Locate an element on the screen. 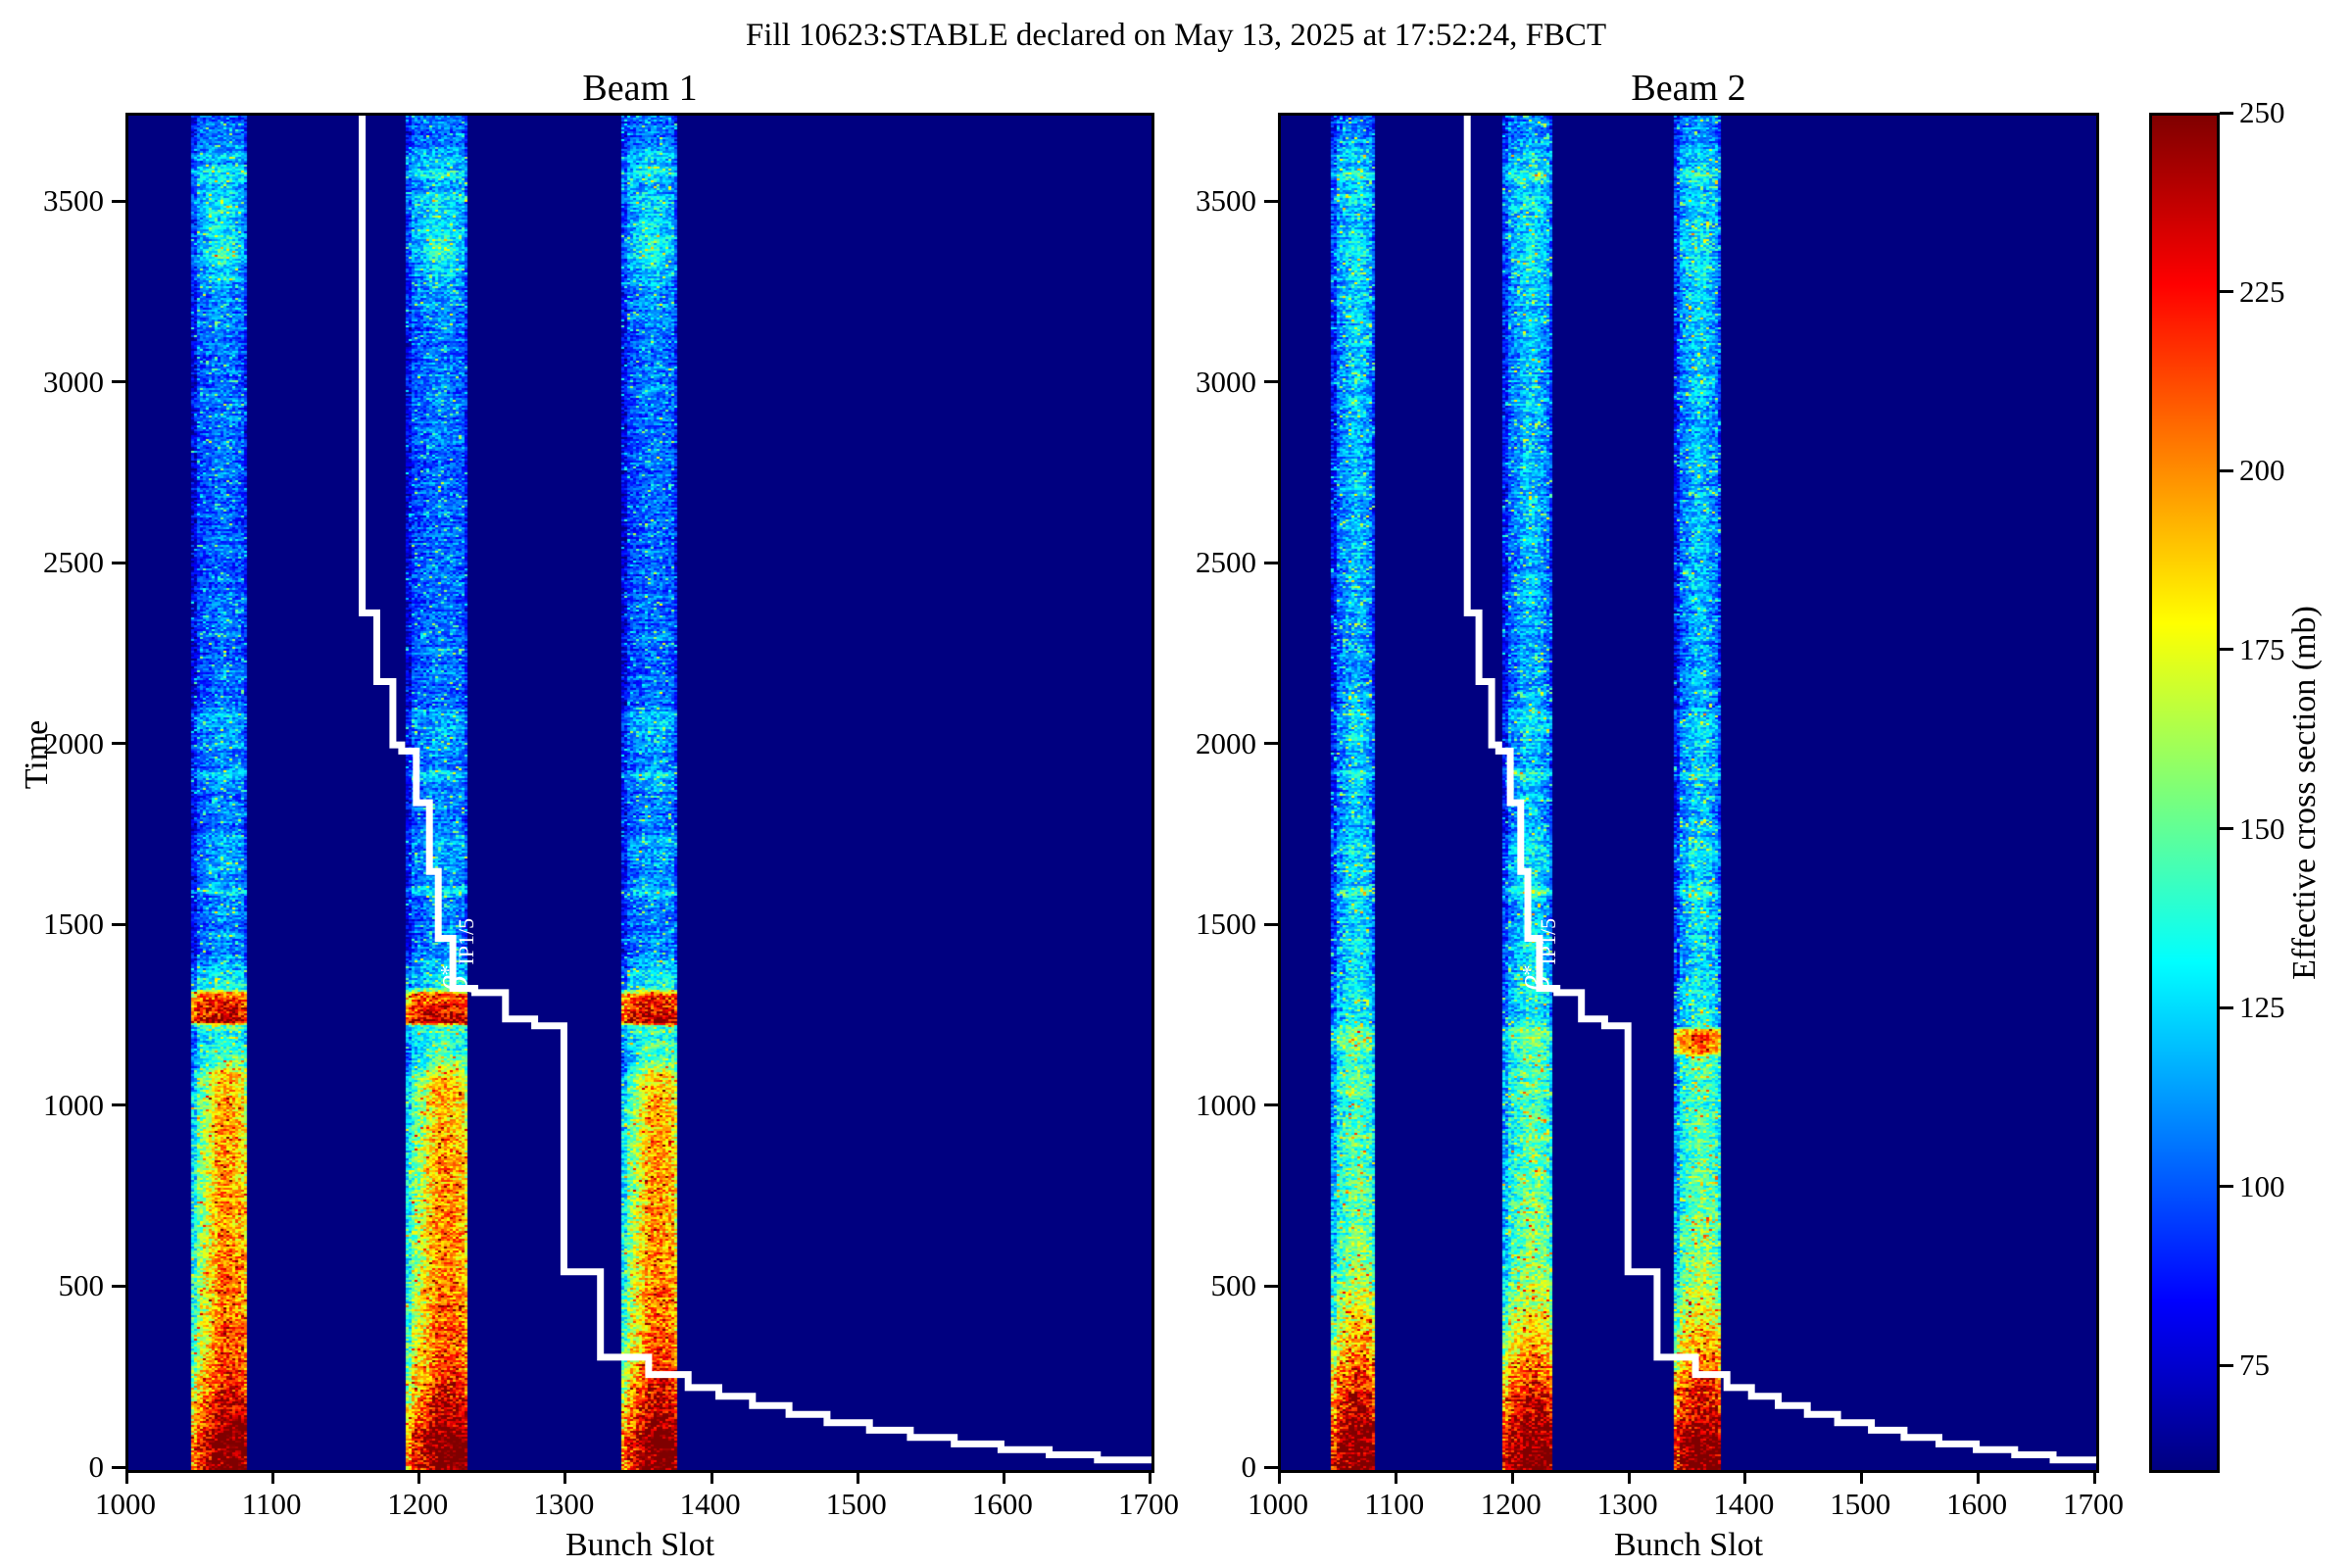 The image size is (2352, 1568). beam1-title: Beam 1 is located at coordinates (640, 88).